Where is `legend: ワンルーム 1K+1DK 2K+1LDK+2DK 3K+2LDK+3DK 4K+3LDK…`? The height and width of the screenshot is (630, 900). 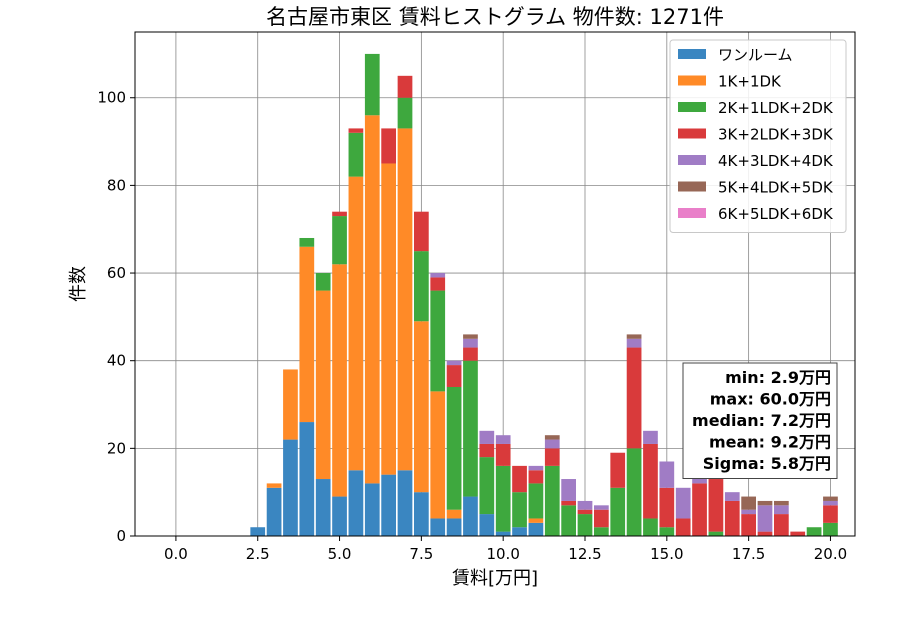
legend: ワンルーム 1K+1DK 2K+1LDK+2DK 3K+2LDK+3DK 4K+3LDK… is located at coordinates (758, 136).